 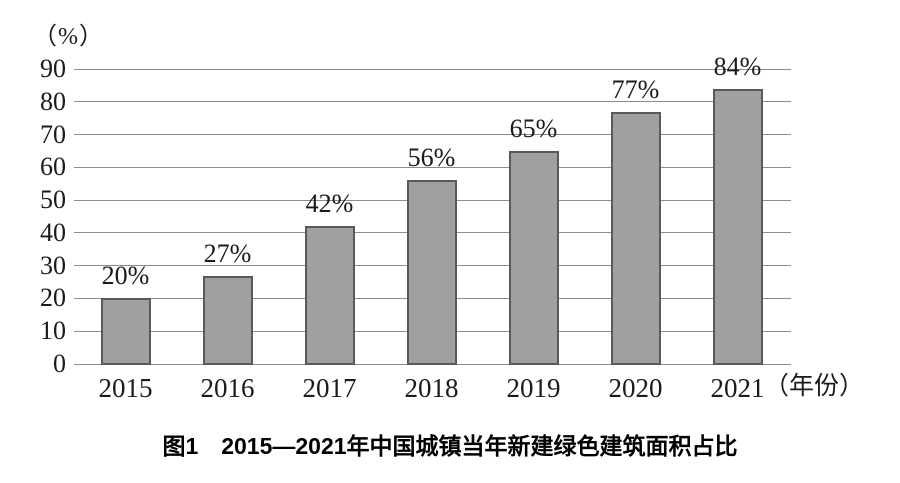 I want to click on x-tick-label-2016: 2016, so click(x=227, y=388).